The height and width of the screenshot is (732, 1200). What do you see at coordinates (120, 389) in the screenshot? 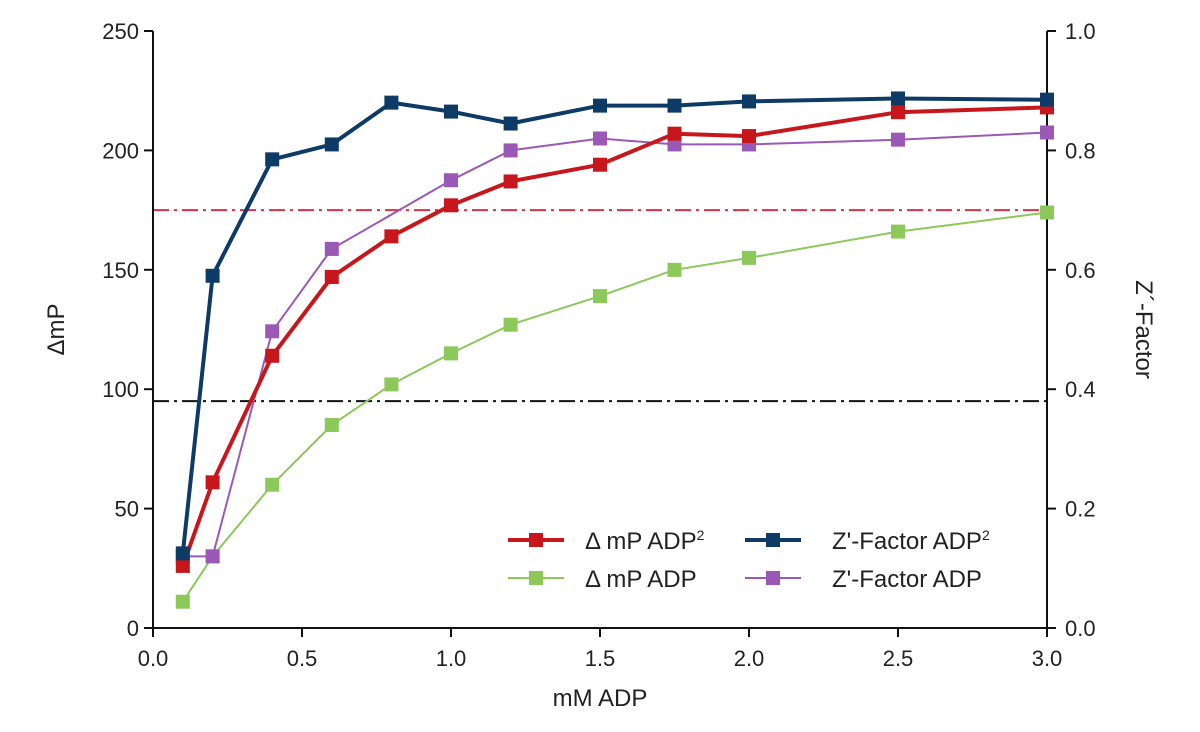
I see `y-left-tick-label: 100` at bounding box center [120, 389].